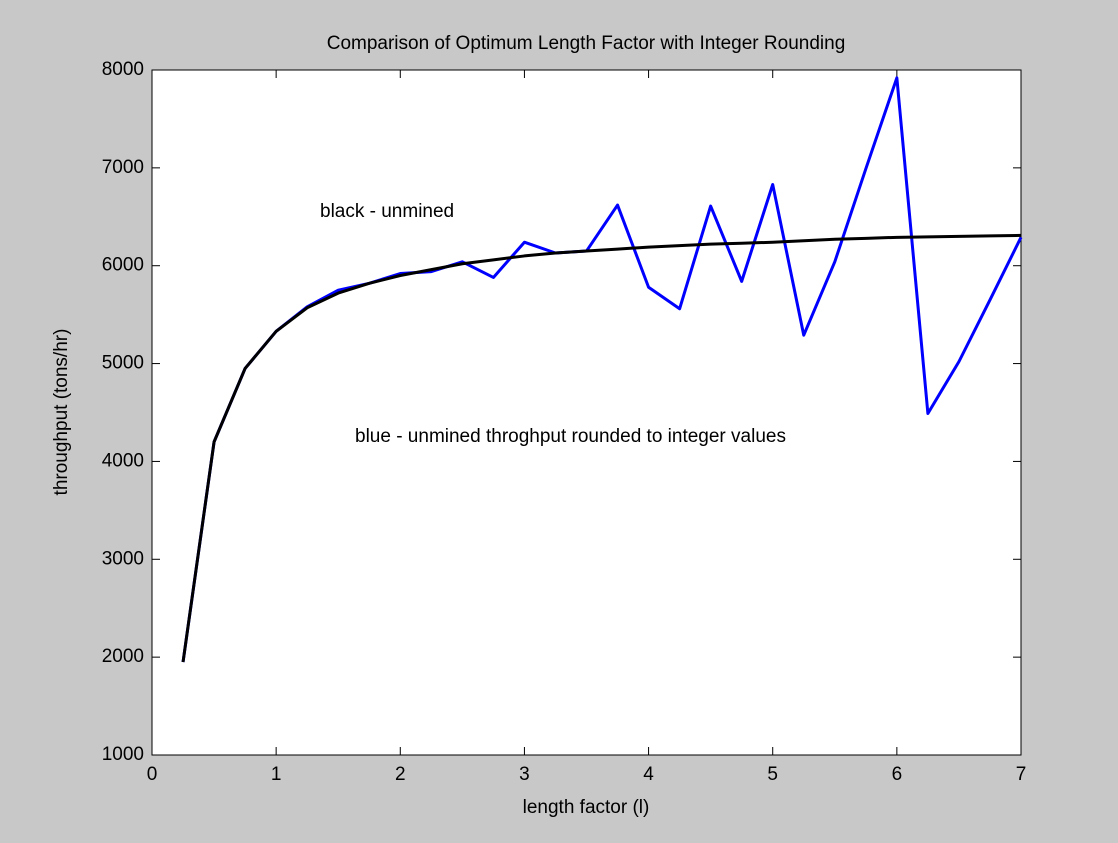 The width and height of the screenshot is (1118, 843). What do you see at coordinates (123, 656) in the screenshot?
I see `y-tick-label: 2000` at bounding box center [123, 656].